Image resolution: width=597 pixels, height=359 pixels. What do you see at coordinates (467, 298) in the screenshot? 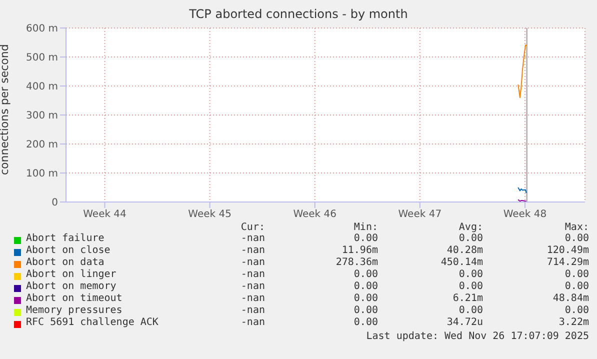
I see `text: 6.21m` at bounding box center [467, 298].